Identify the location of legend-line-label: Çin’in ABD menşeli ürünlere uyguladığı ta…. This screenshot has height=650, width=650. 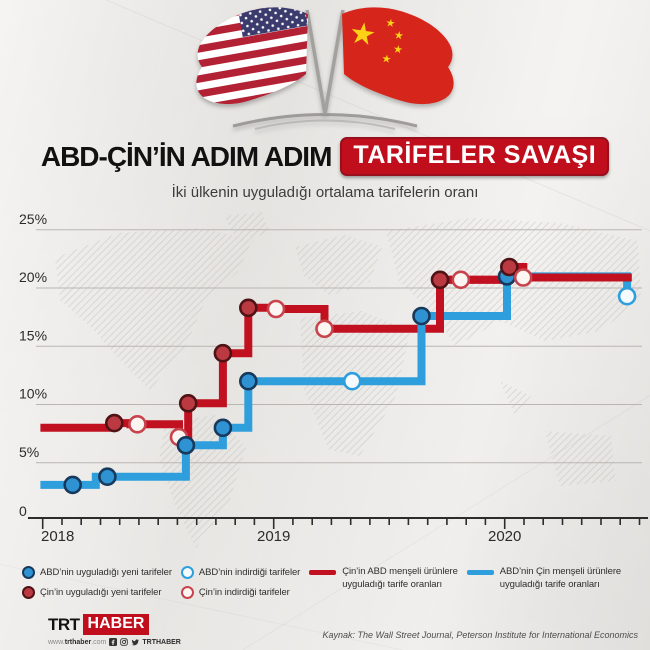
(400, 578).